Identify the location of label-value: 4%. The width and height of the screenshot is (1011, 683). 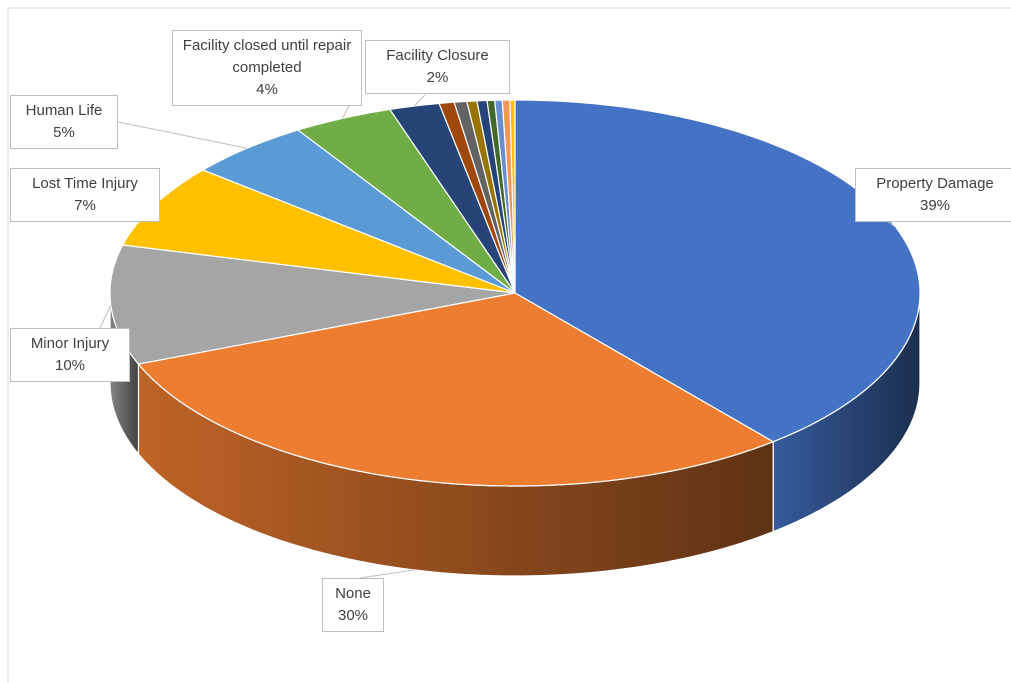
(267, 89).